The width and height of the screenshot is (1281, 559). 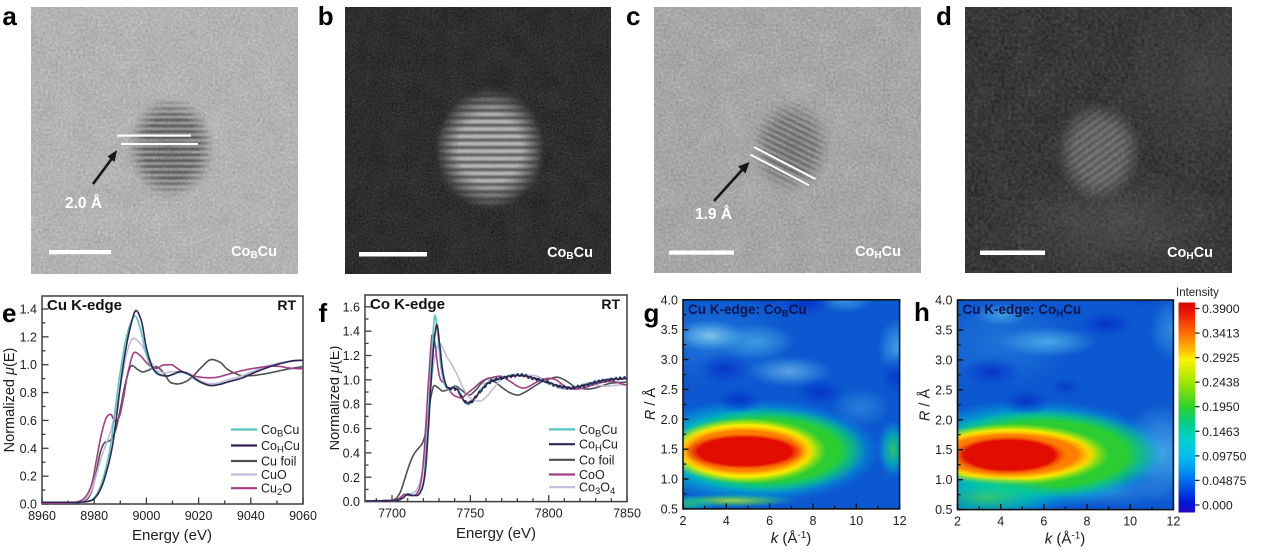 What do you see at coordinates (627, 514) in the screenshot?
I see `svg-text: 7850` at bounding box center [627, 514].